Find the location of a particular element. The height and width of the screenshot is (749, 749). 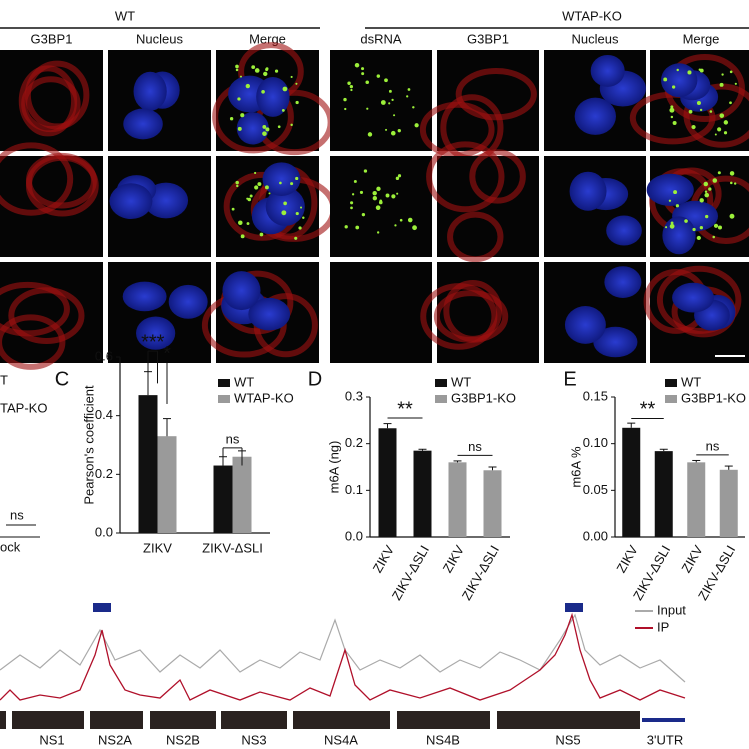

y-tick-label: 0.6 is located at coordinates (104, 355).